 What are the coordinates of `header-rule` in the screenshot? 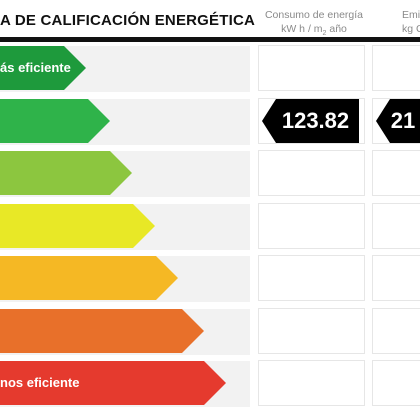 It's located at (210, 39).